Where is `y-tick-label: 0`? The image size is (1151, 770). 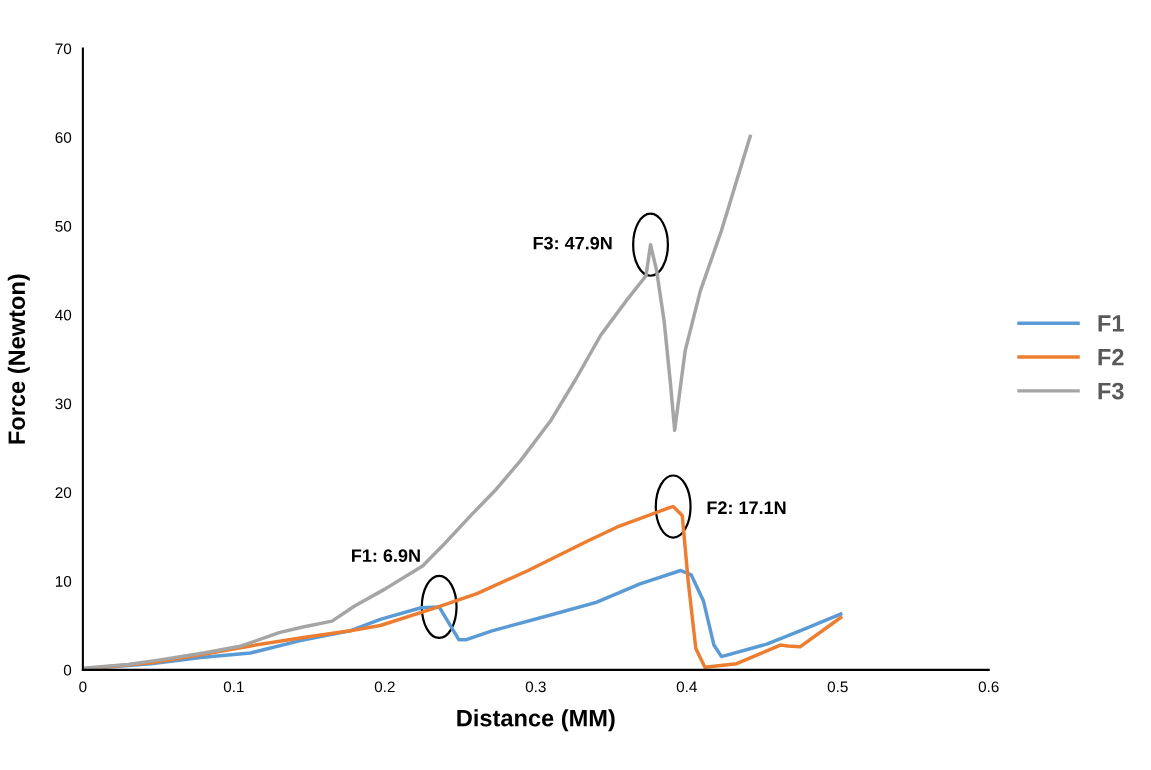
y-tick-label: 0 is located at coordinates (67, 670).